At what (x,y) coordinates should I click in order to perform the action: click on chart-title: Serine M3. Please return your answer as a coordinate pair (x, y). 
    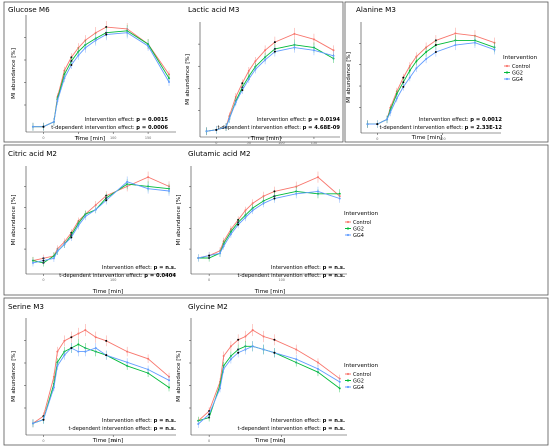
    Looking at the image, I should click on (26, 306).